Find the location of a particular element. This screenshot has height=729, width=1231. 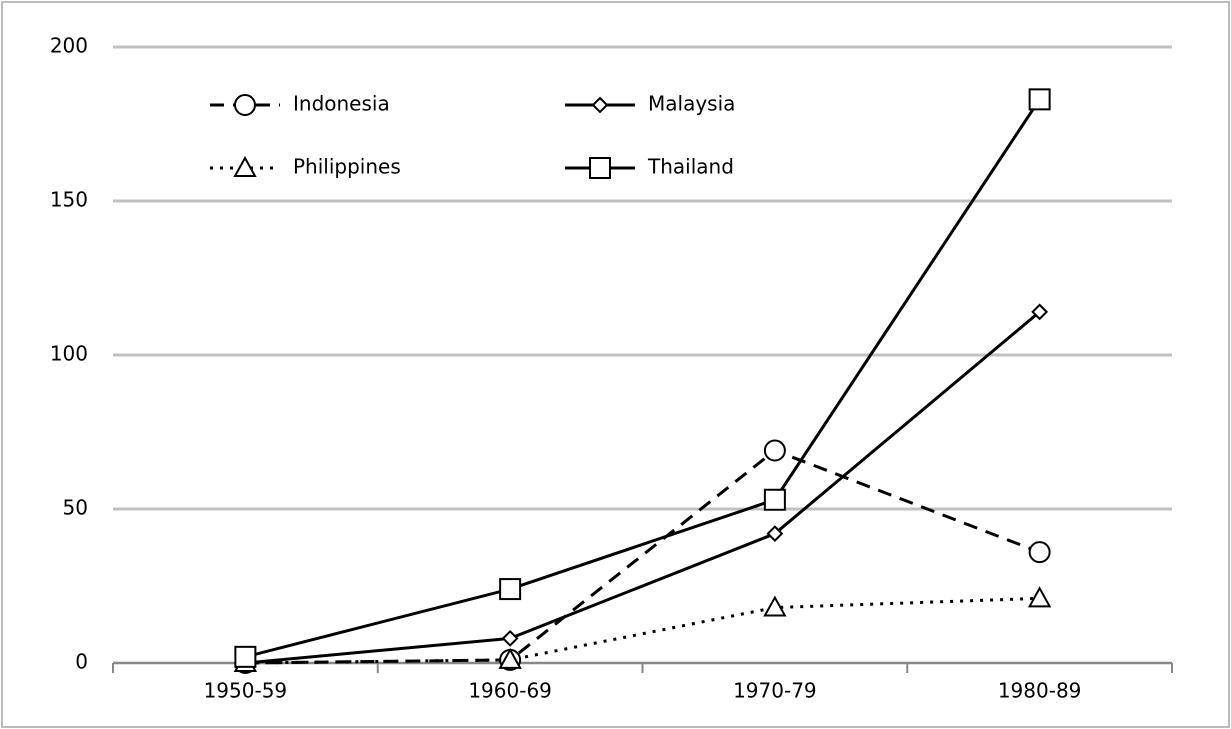

legend-label: Thailand is located at coordinates (690, 167).